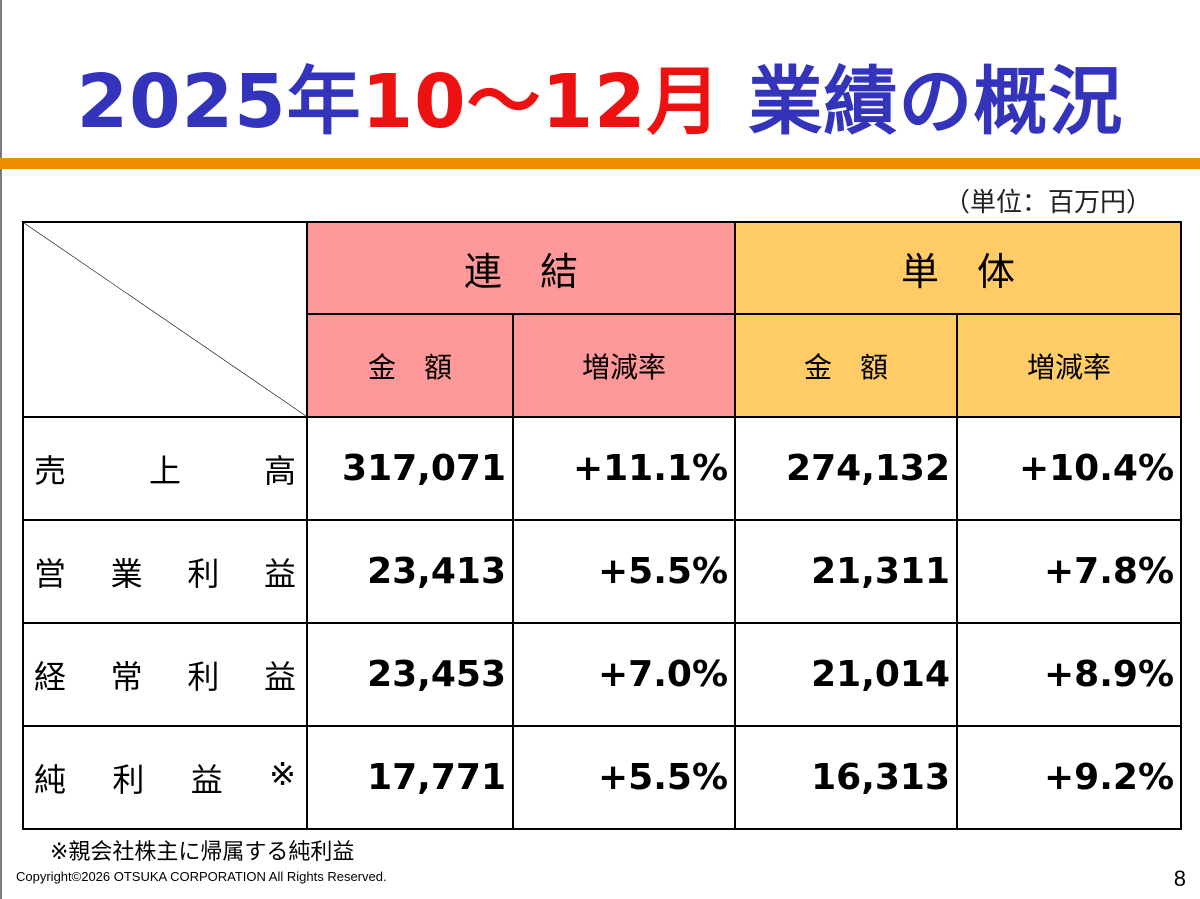 This screenshot has height=899, width=1200. I want to click on page-number: 8, so click(1179, 878).